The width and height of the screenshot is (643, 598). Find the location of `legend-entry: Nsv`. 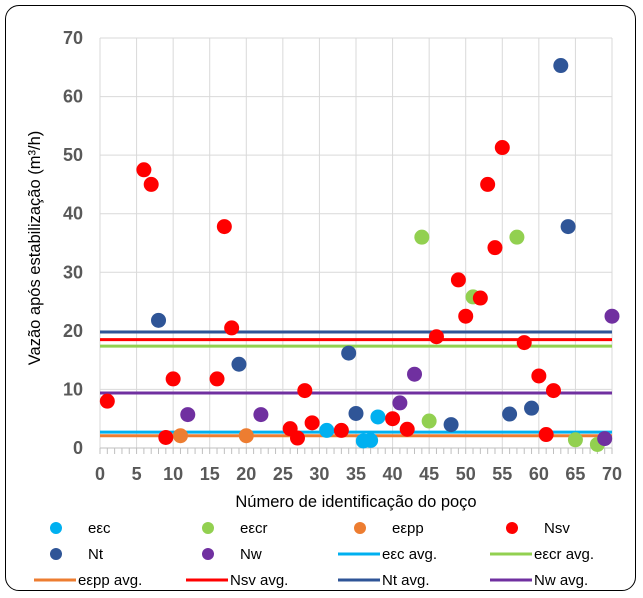

legend-entry: Nsv is located at coordinates (538, 528).